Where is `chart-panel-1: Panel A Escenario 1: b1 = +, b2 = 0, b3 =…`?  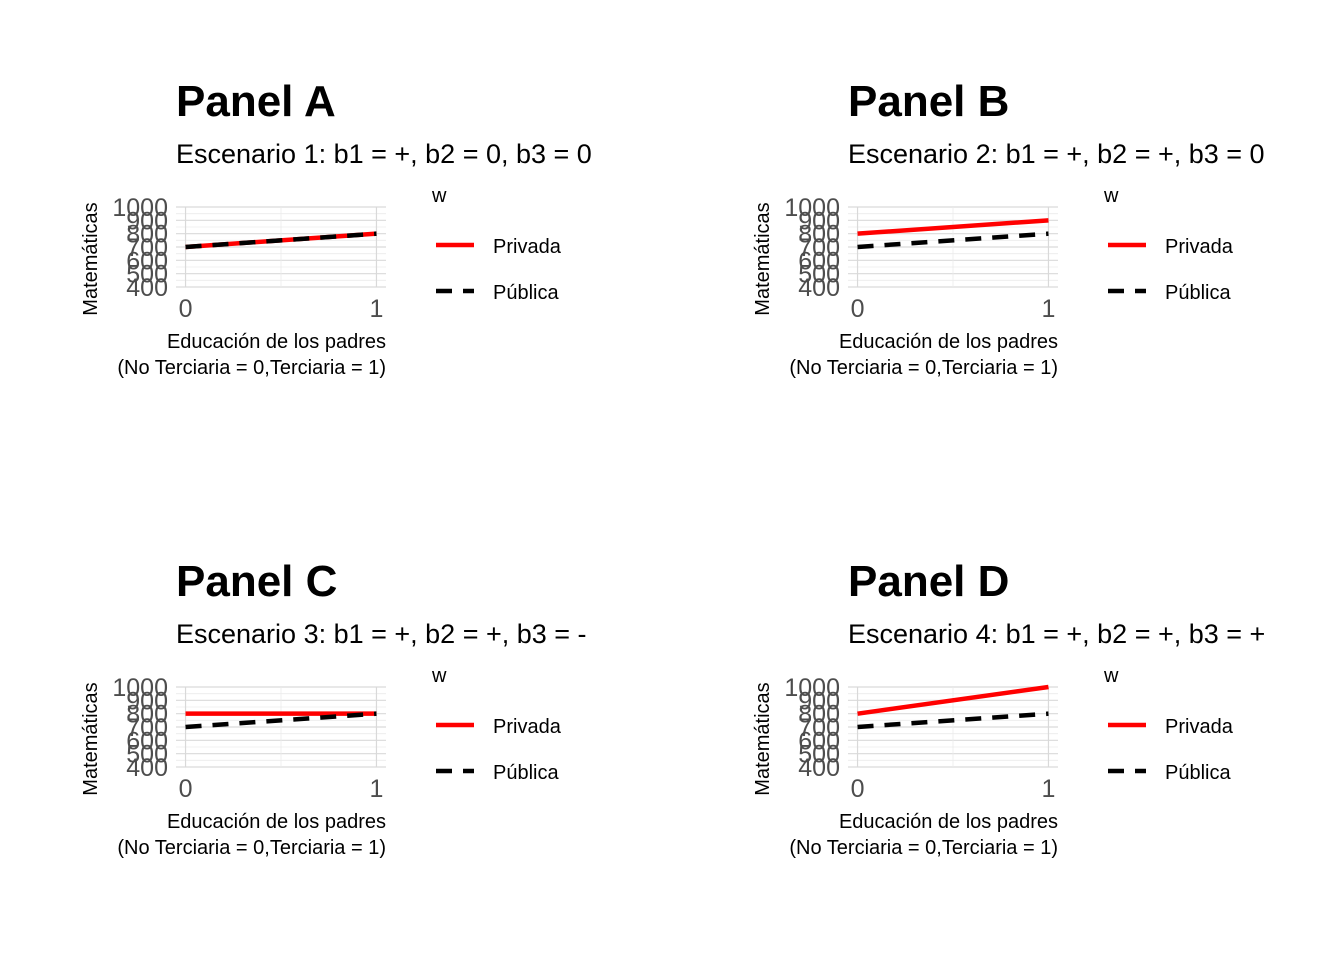 chart-panel-1: Panel A Escenario 1: b1 = +, b2 = 0, b3 =… is located at coordinates (336, 228).